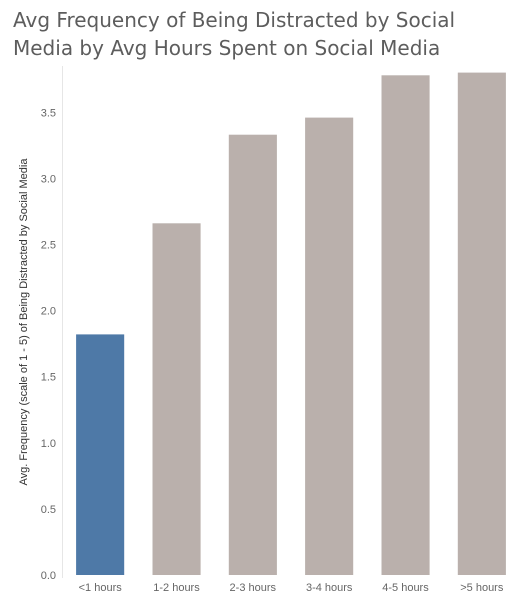  Describe the element at coordinates (48, 510) in the screenshot. I see `y-tick-label: 0.5` at that location.